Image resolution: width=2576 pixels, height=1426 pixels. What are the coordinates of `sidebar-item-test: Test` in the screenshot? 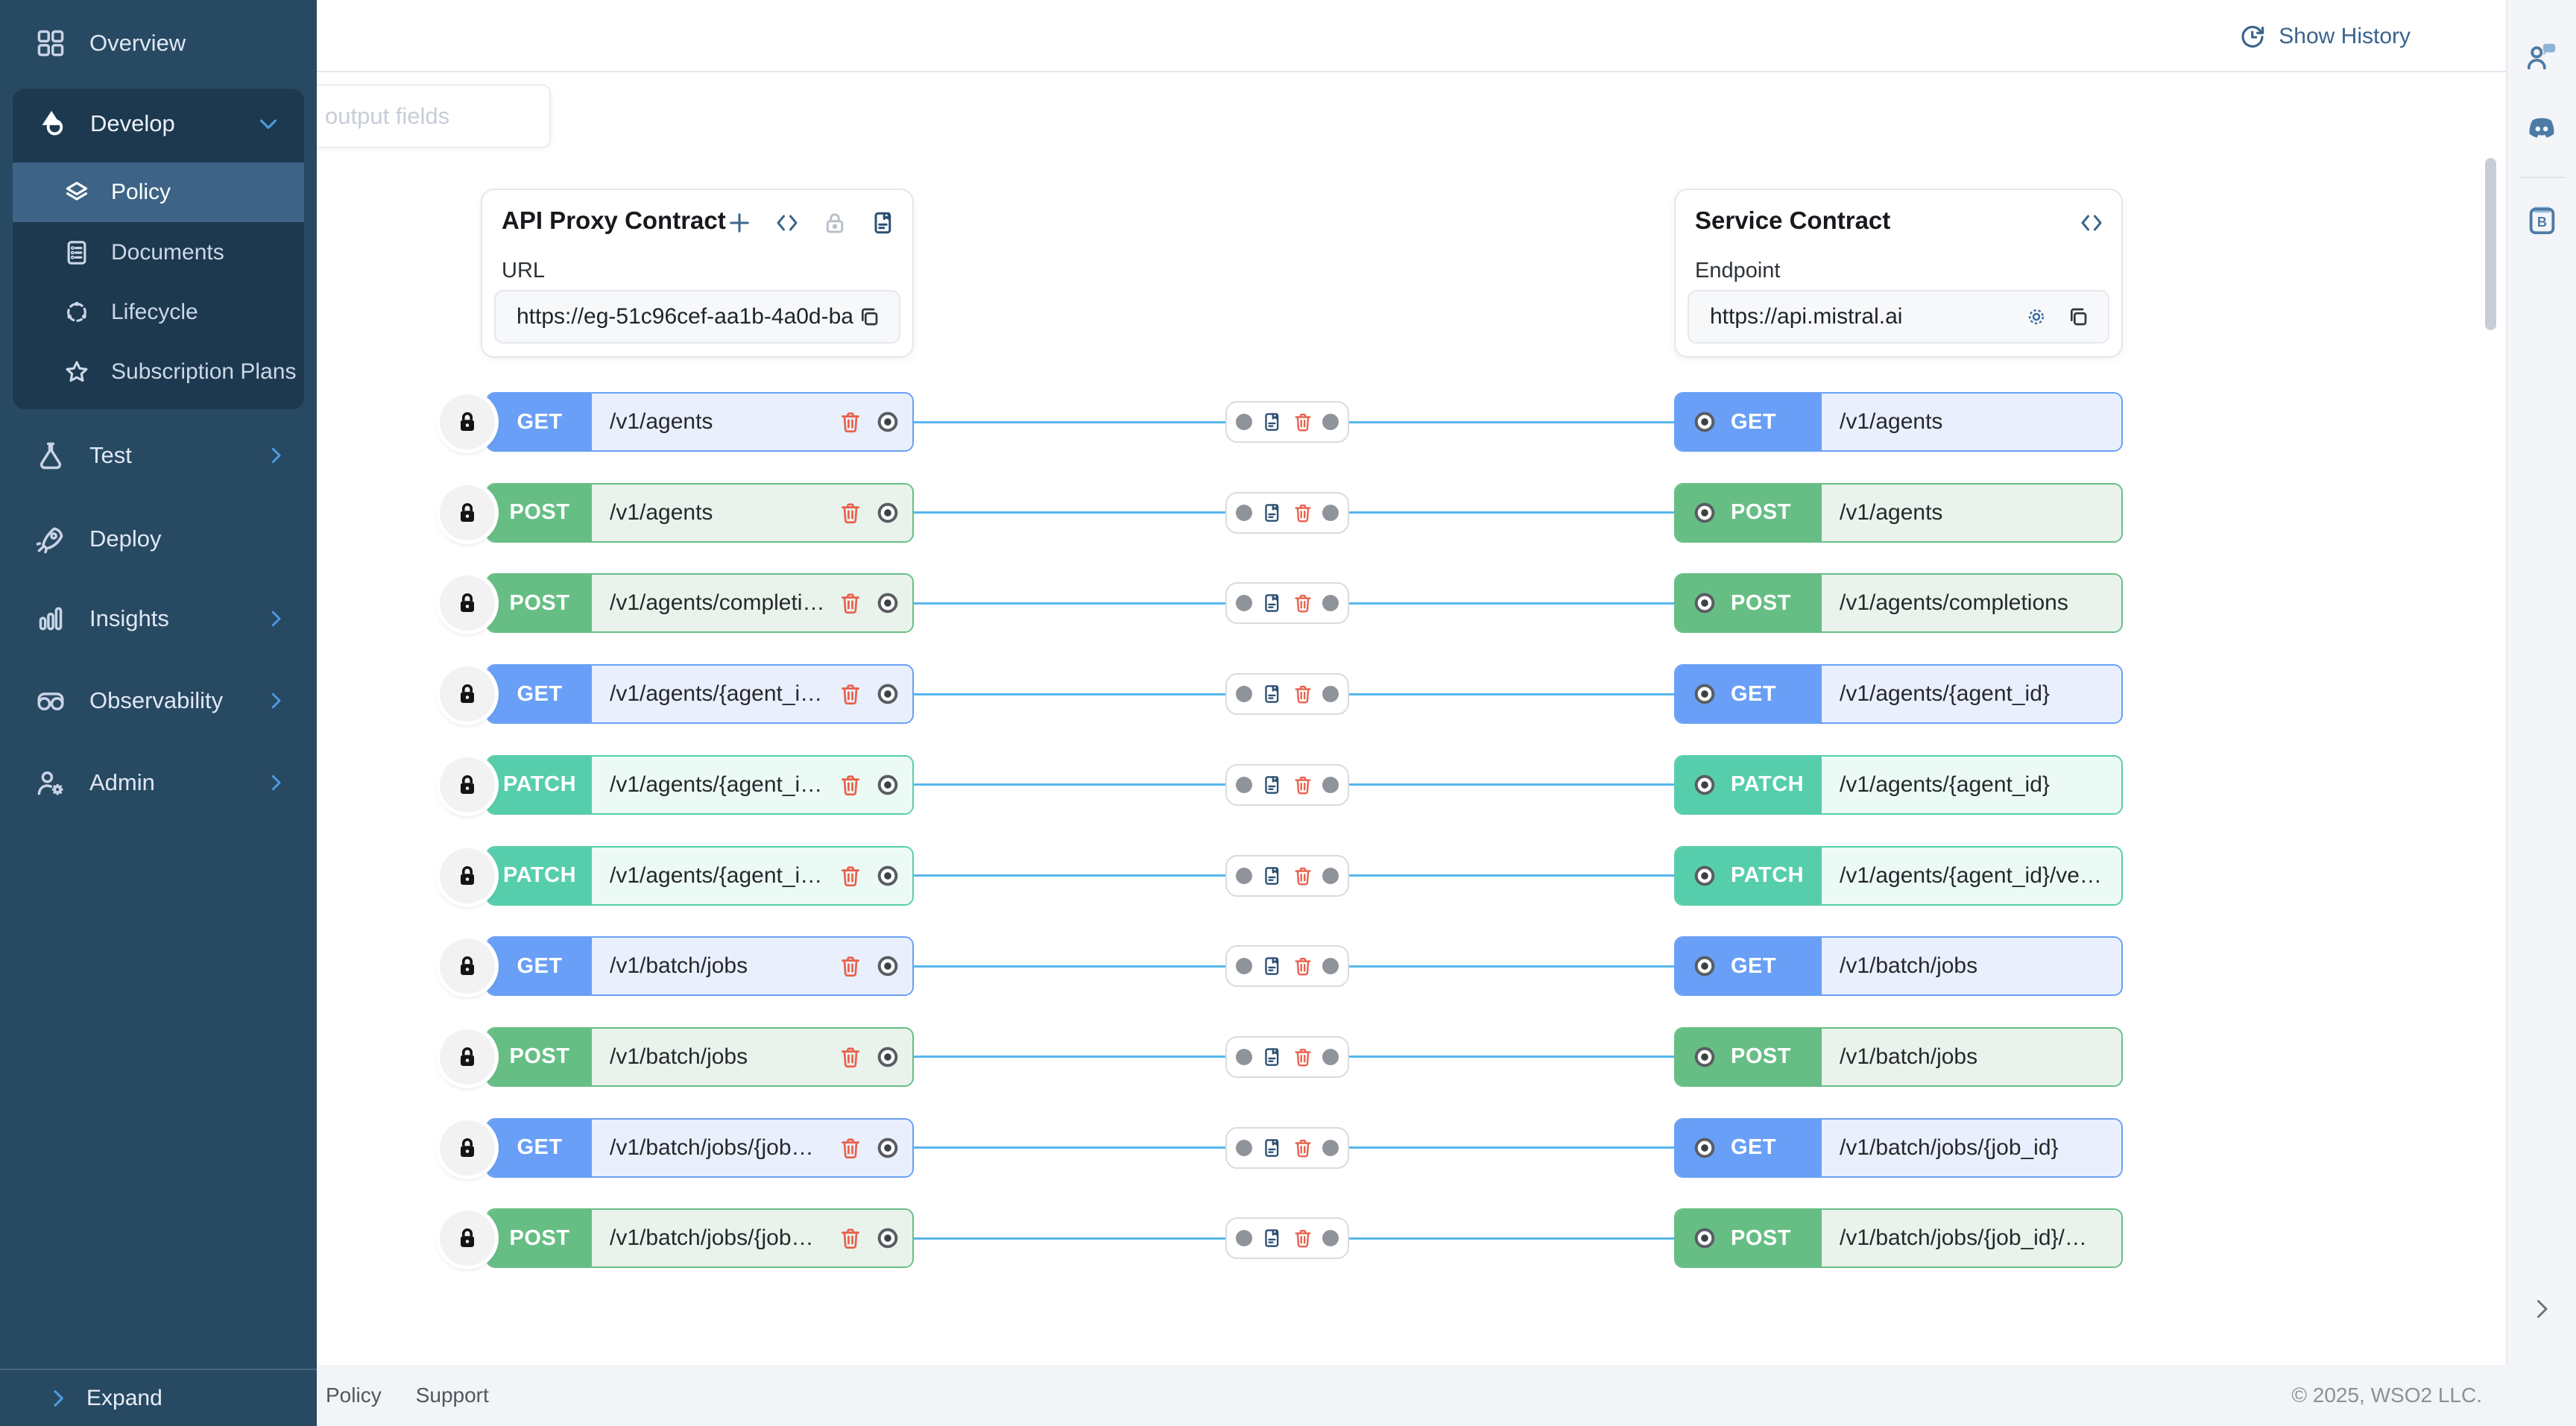 It's located at (158, 456).